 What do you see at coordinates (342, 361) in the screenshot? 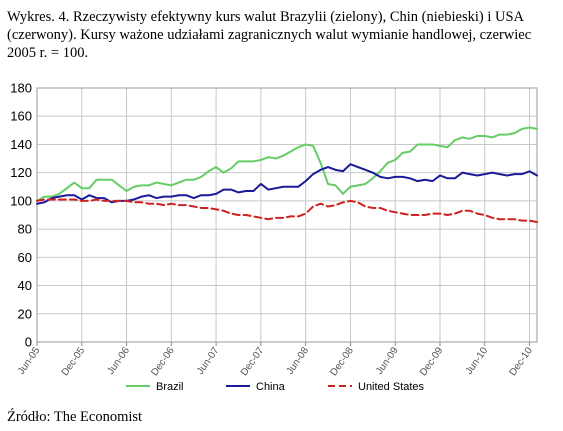
I see `x-tick-label: Dec-08` at bounding box center [342, 361].